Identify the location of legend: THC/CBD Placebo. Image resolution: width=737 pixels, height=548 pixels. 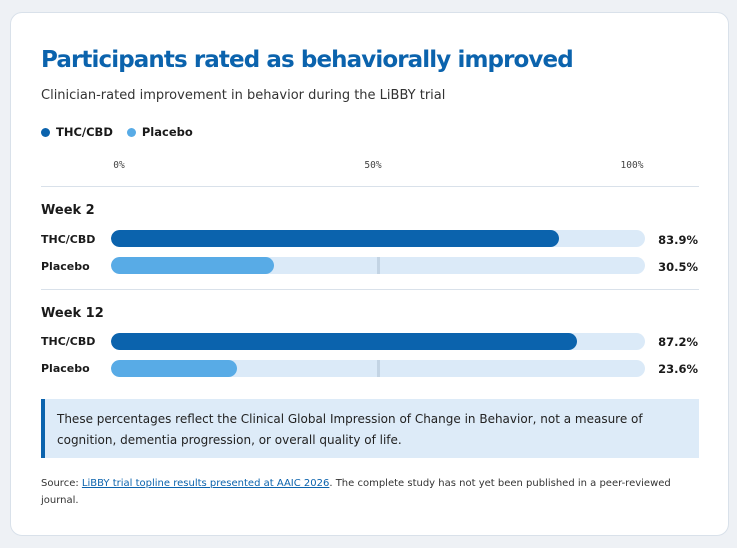
(124, 132).